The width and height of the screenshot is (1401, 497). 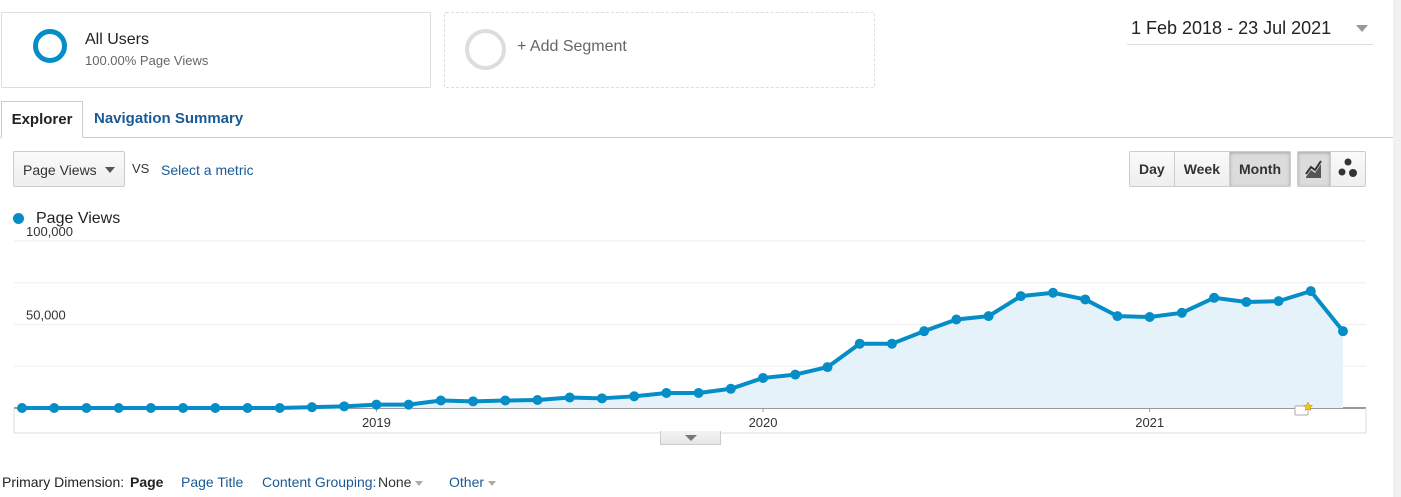 What do you see at coordinates (572, 46) in the screenshot?
I see `add-segment-label: + Add Segment` at bounding box center [572, 46].